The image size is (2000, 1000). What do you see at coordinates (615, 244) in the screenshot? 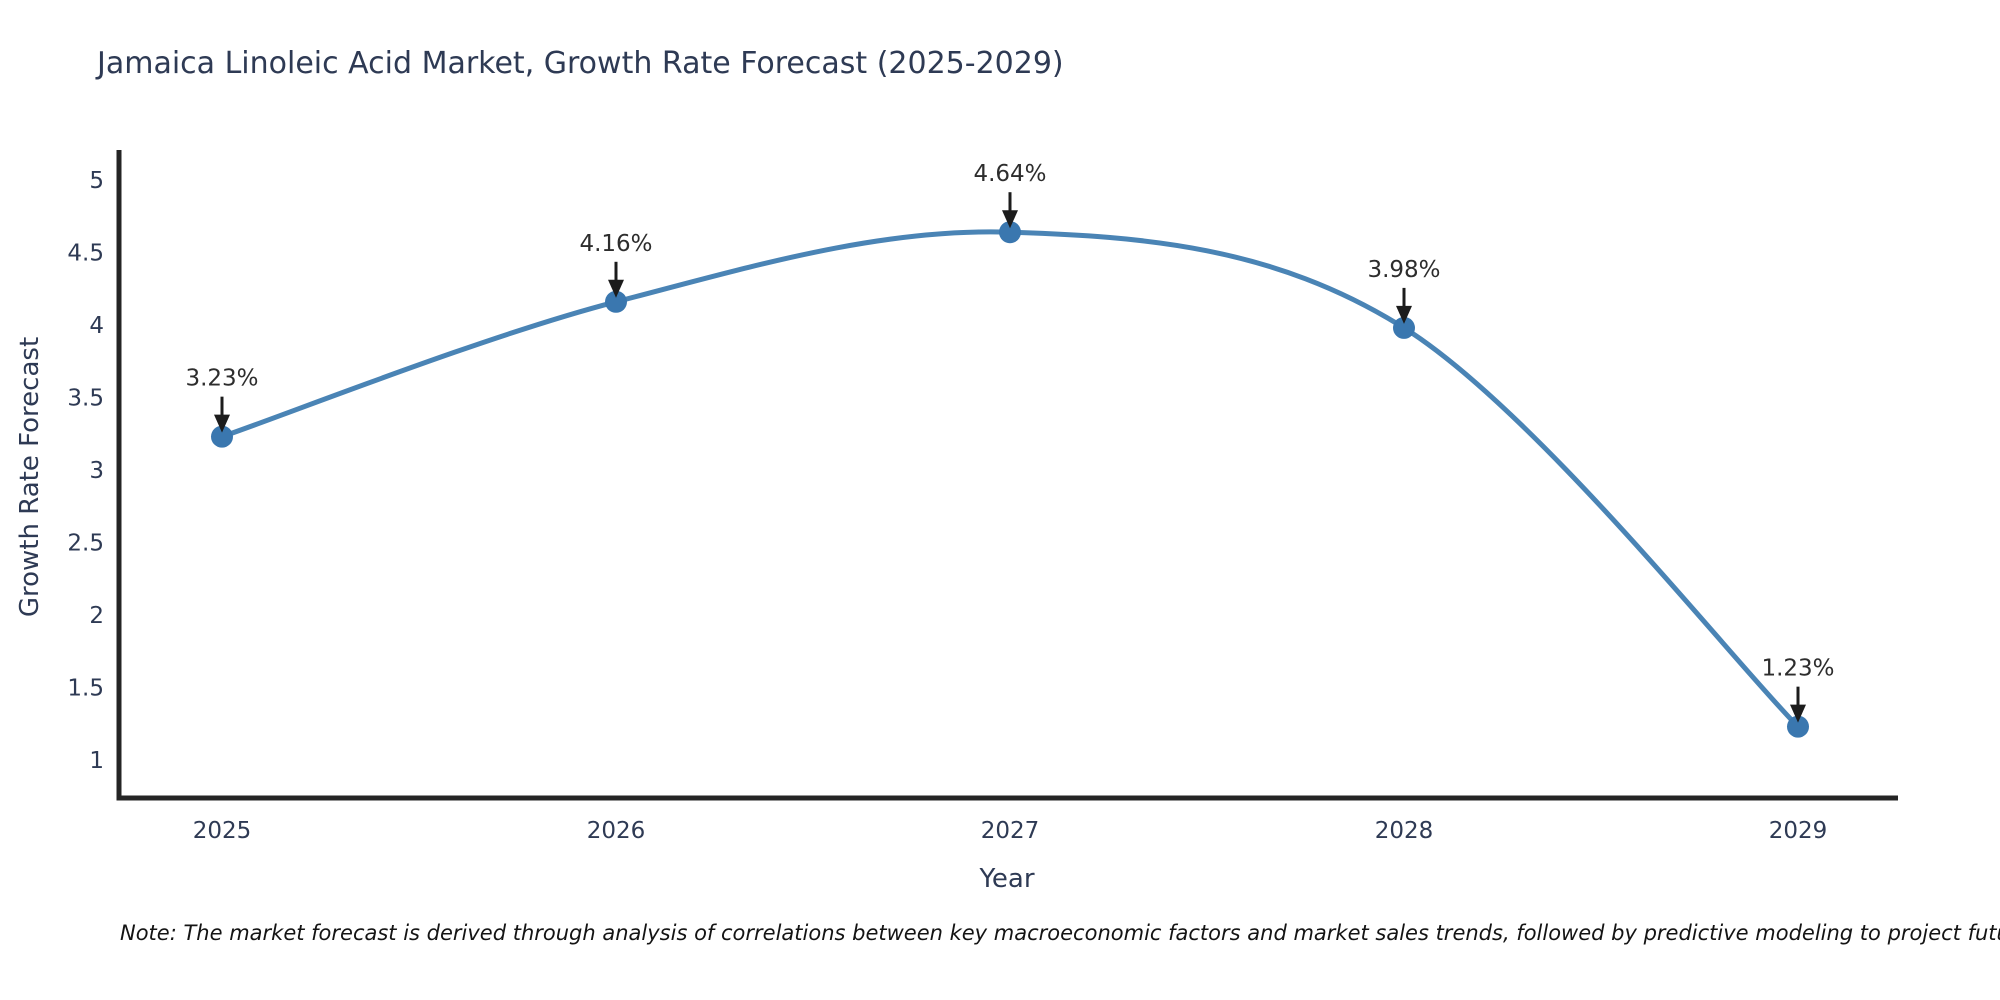
I see `point-annotation-label: 4.16%` at bounding box center [615, 244].